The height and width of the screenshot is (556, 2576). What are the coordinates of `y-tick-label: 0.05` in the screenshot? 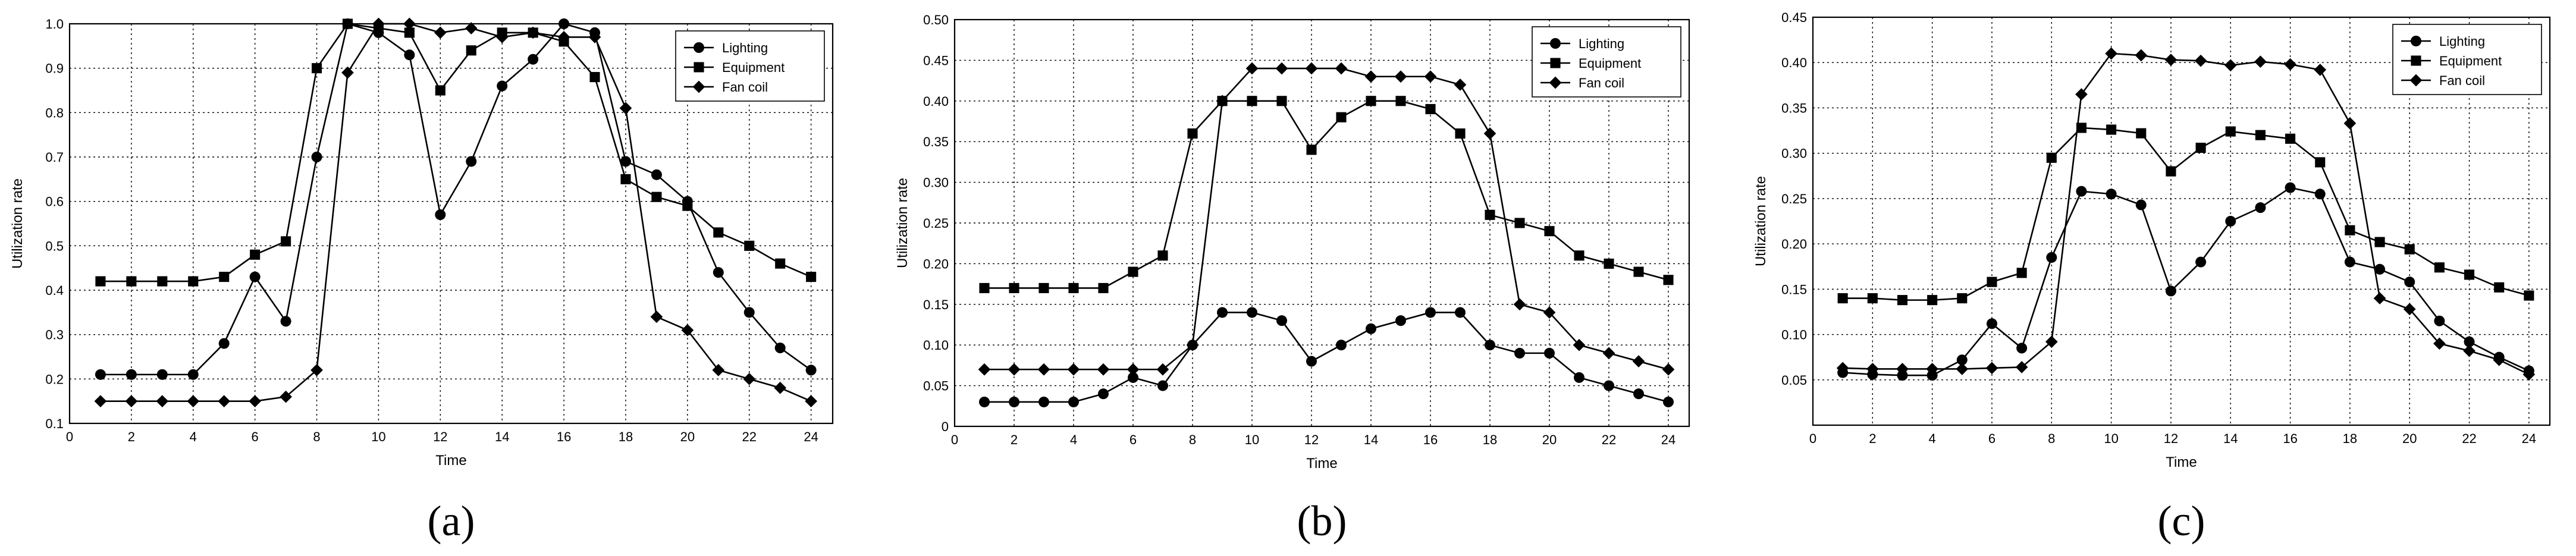 It's located at (1794, 380).